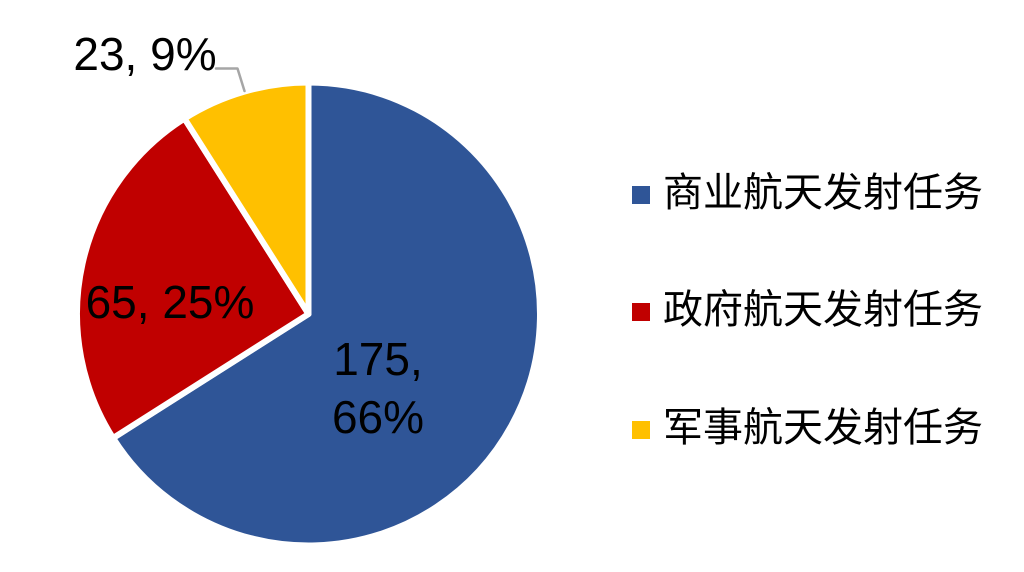 The width and height of the screenshot is (1024, 572). What do you see at coordinates (230, 80) in the screenshot?
I see `callout-leader-line` at bounding box center [230, 80].